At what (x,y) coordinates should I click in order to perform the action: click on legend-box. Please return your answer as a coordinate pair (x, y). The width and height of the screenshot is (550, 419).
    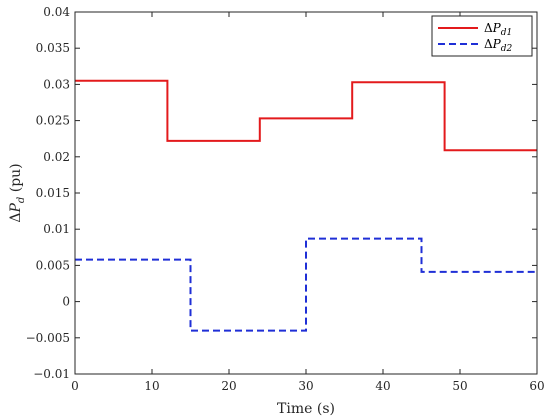
    Looking at the image, I should click on (482, 36).